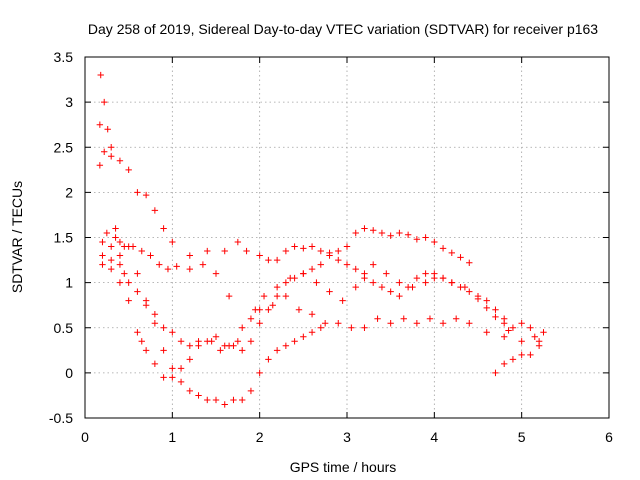 The height and width of the screenshot is (480, 640). Describe the element at coordinates (347, 437) in the screenshot. I see `x-tick-label: 3` at that location.